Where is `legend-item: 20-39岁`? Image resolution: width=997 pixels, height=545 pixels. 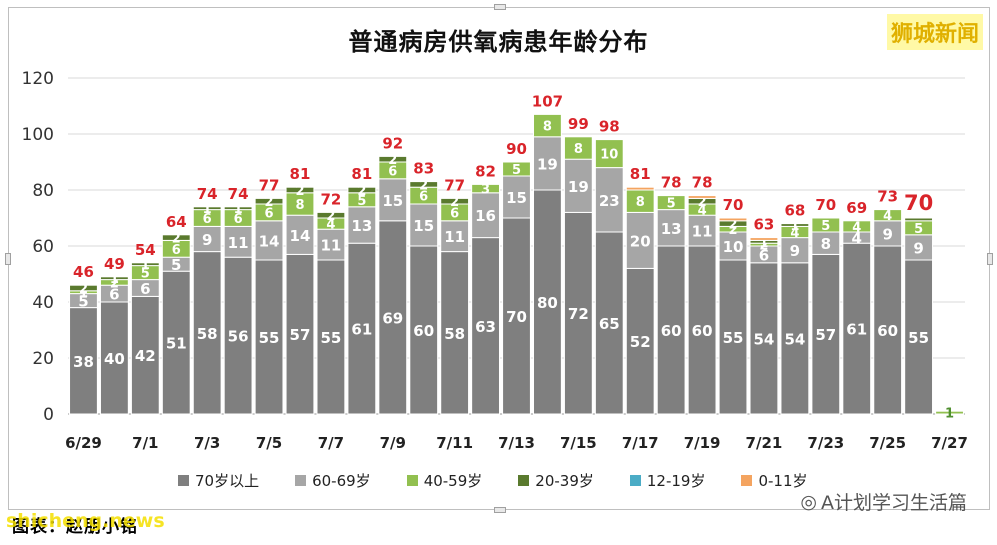 legend-item: 20-39岁 is located at coordinates (556, 480).